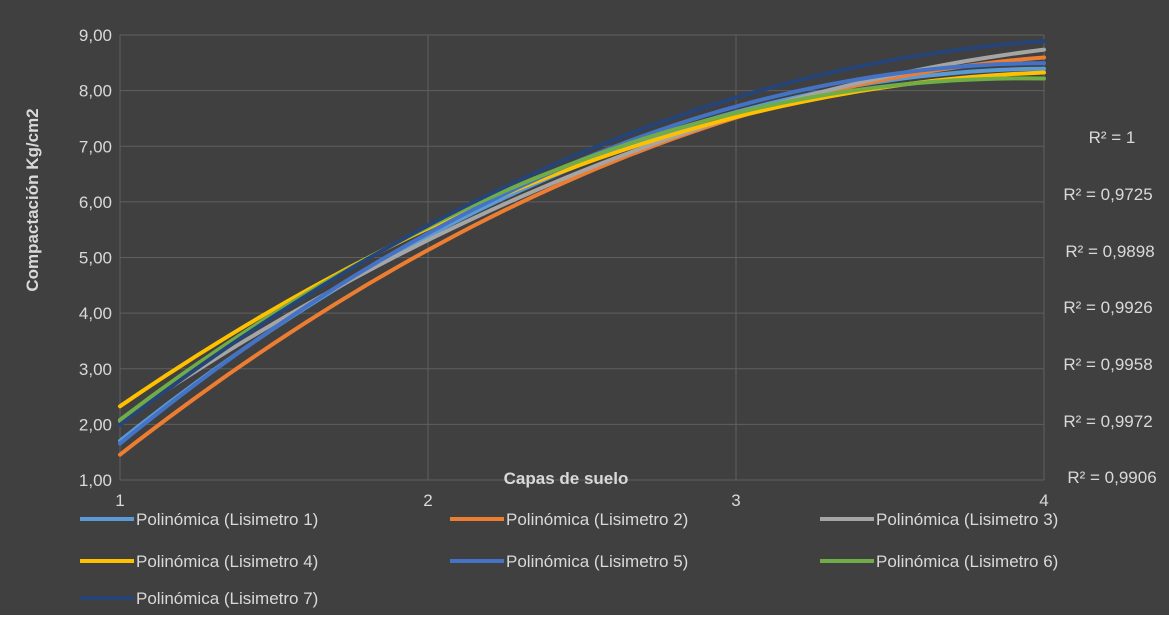 Image resolution: width=1169 pixels, height=620 pixels. I want to click on x-tick-label: 4, so click(1043, 500).